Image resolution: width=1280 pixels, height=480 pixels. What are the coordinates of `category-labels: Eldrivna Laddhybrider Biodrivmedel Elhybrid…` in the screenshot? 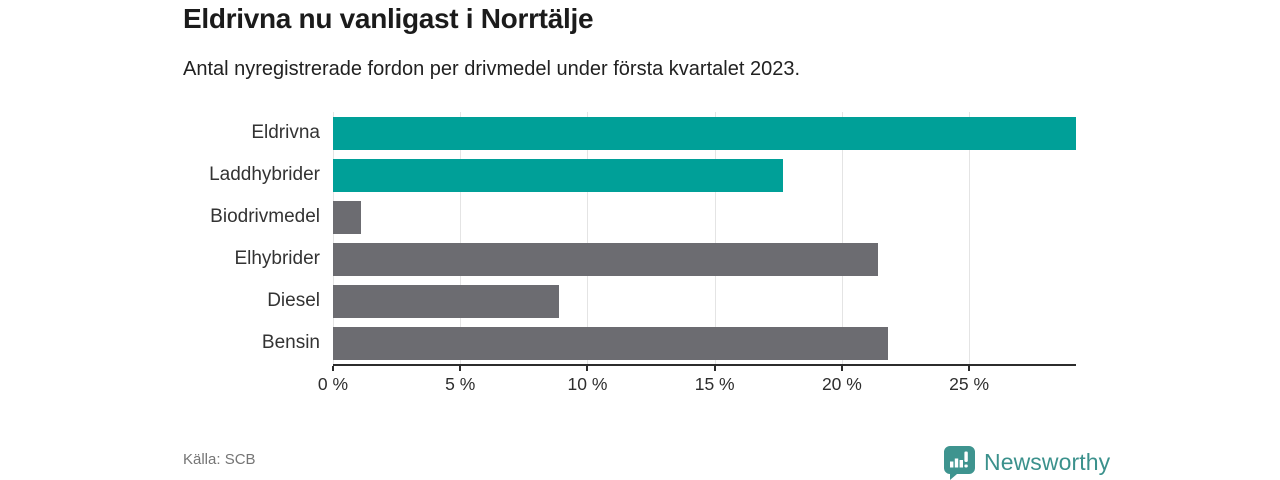 It's located at (160, 238).